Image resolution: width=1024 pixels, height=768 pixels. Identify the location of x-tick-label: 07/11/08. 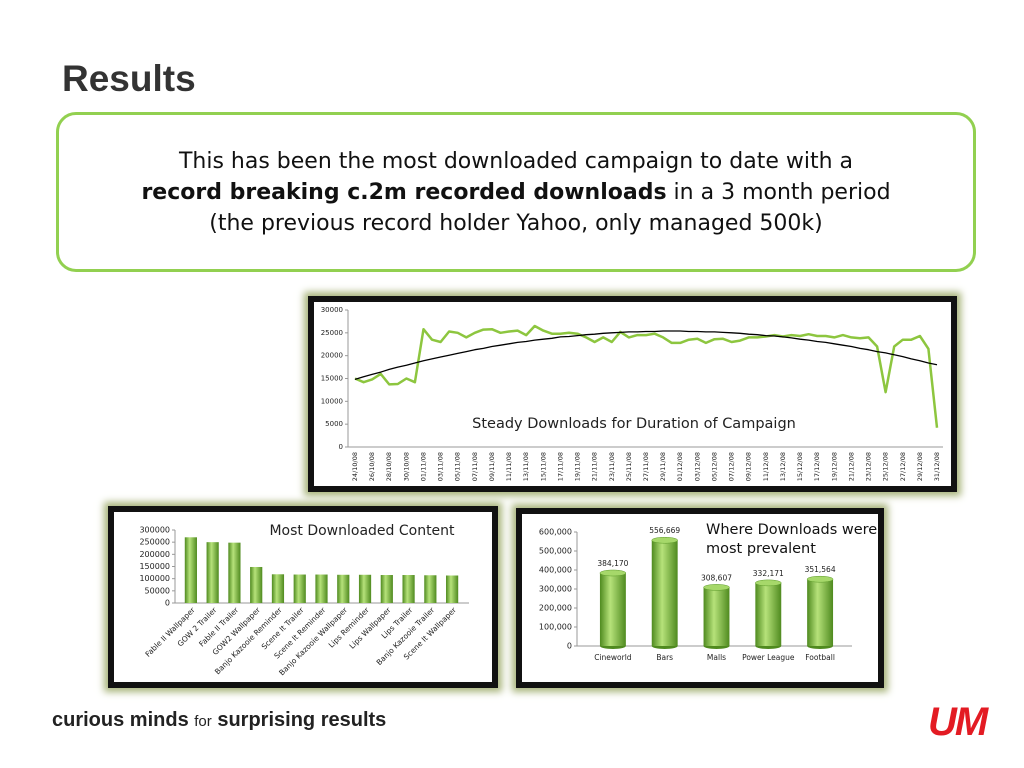
(475, 466).